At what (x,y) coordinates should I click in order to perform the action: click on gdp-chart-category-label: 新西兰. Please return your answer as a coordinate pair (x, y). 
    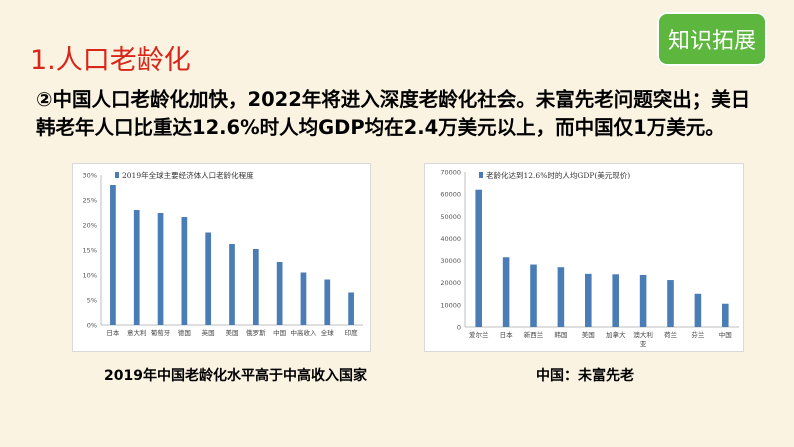
    Looking at the image, I should click on (534, 334).